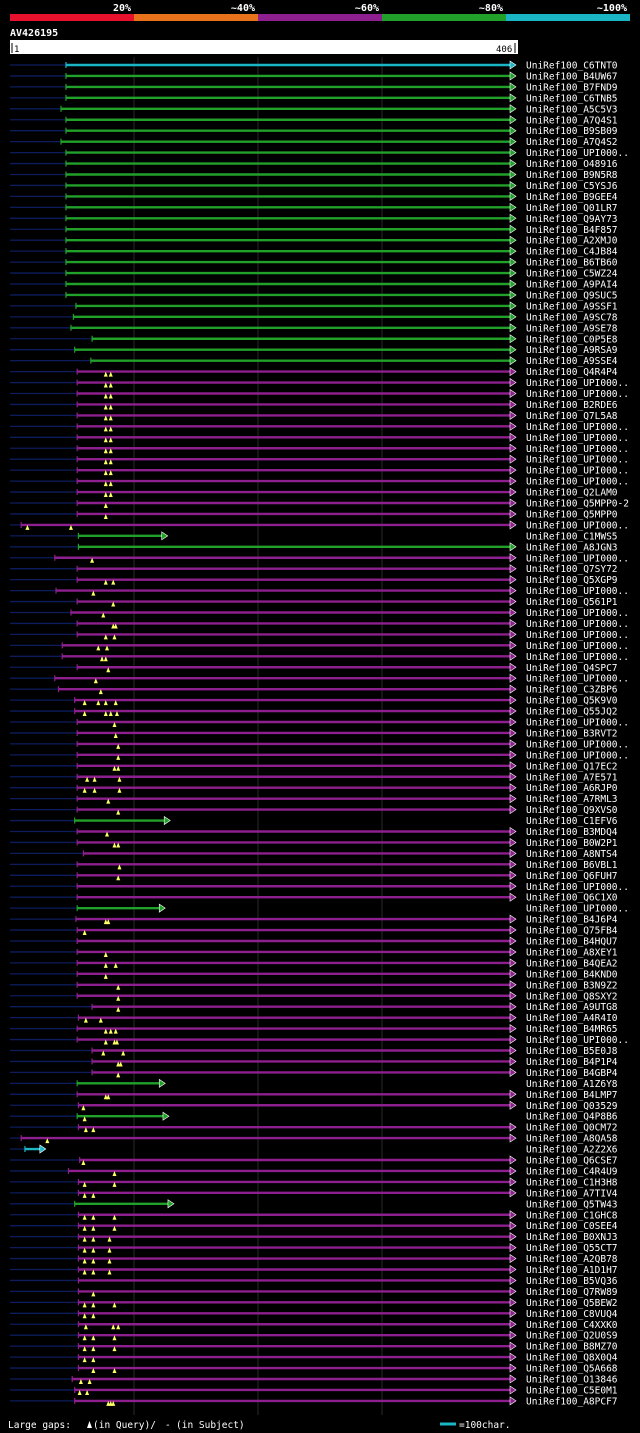  I want to click on hit-label: UniRef100_B4HQU7, so click(572, 942).